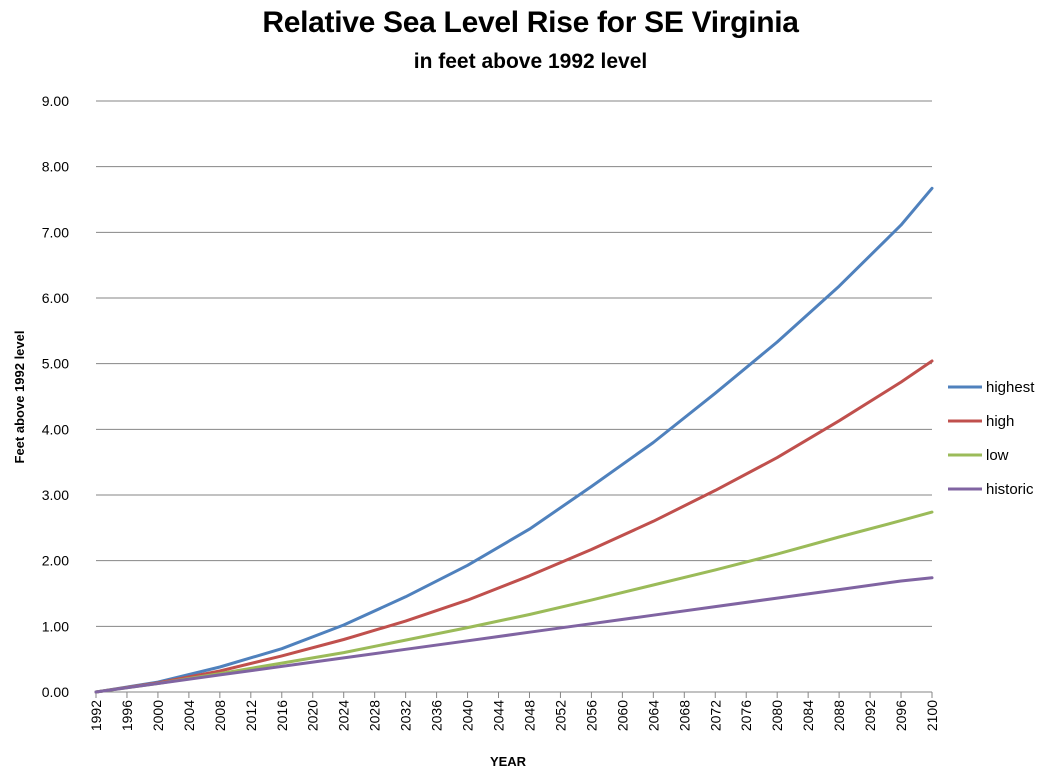 This screenshot has height=769, width=1061. I want to click on chart-title: Relative Sea Level Rise for SE Virginia, so click(530, 22).